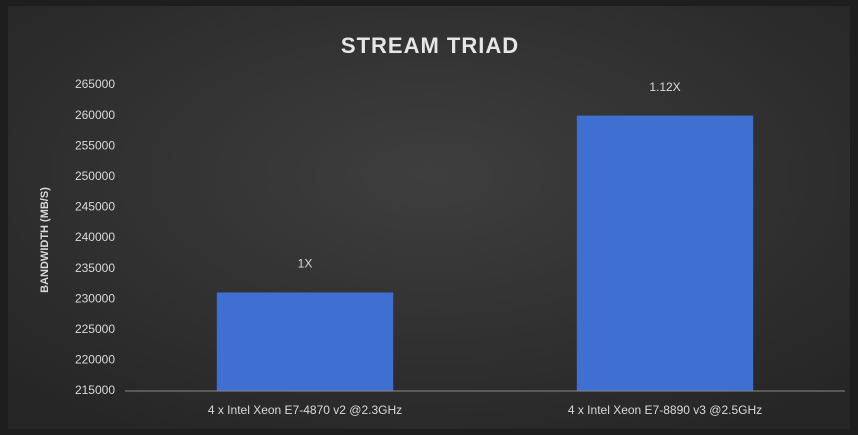 The height and width of the screenshot is (435, 858). What do you see at coordinates (665, 410) in the screenshot?
I see `x-tick-label: 4 x Intel Xeon E7-8890 v3 @2.5GHz` at bounding box center [665, 410].